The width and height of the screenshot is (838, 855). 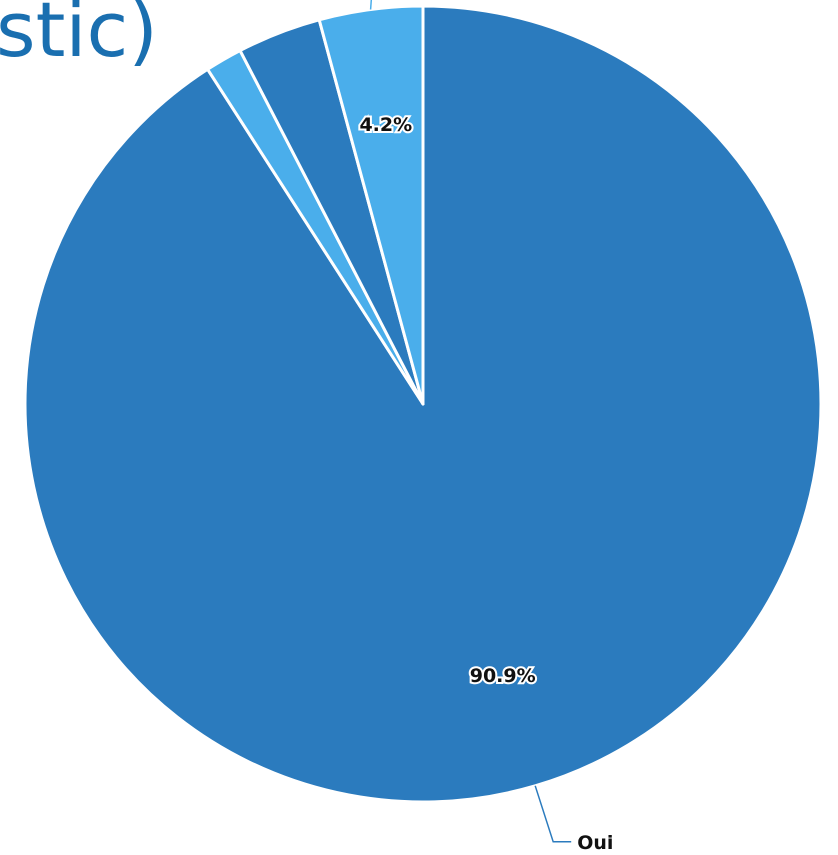 What do you see at coordinates (385, 125) in the screenshot?
I see `data-label: 4.2%` at bounding box center [385, 125].